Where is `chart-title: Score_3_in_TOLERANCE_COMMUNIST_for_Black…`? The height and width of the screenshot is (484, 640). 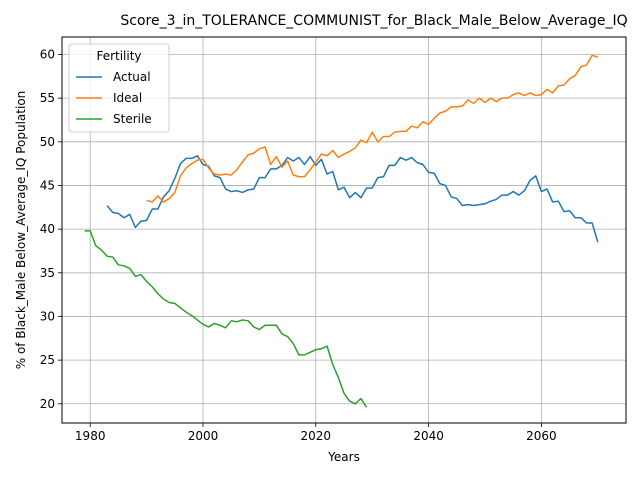
chart-title: Score_3_in_TOLERANCE_COMMUNIST_for_Black… is located at coordinates (373, 21).